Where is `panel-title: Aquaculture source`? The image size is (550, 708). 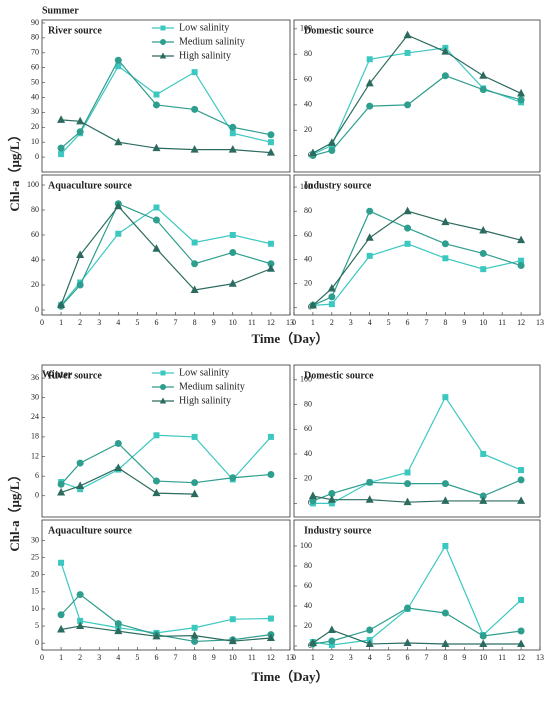 panel-title: Aquaculture source is located at coordinates (90, 530).